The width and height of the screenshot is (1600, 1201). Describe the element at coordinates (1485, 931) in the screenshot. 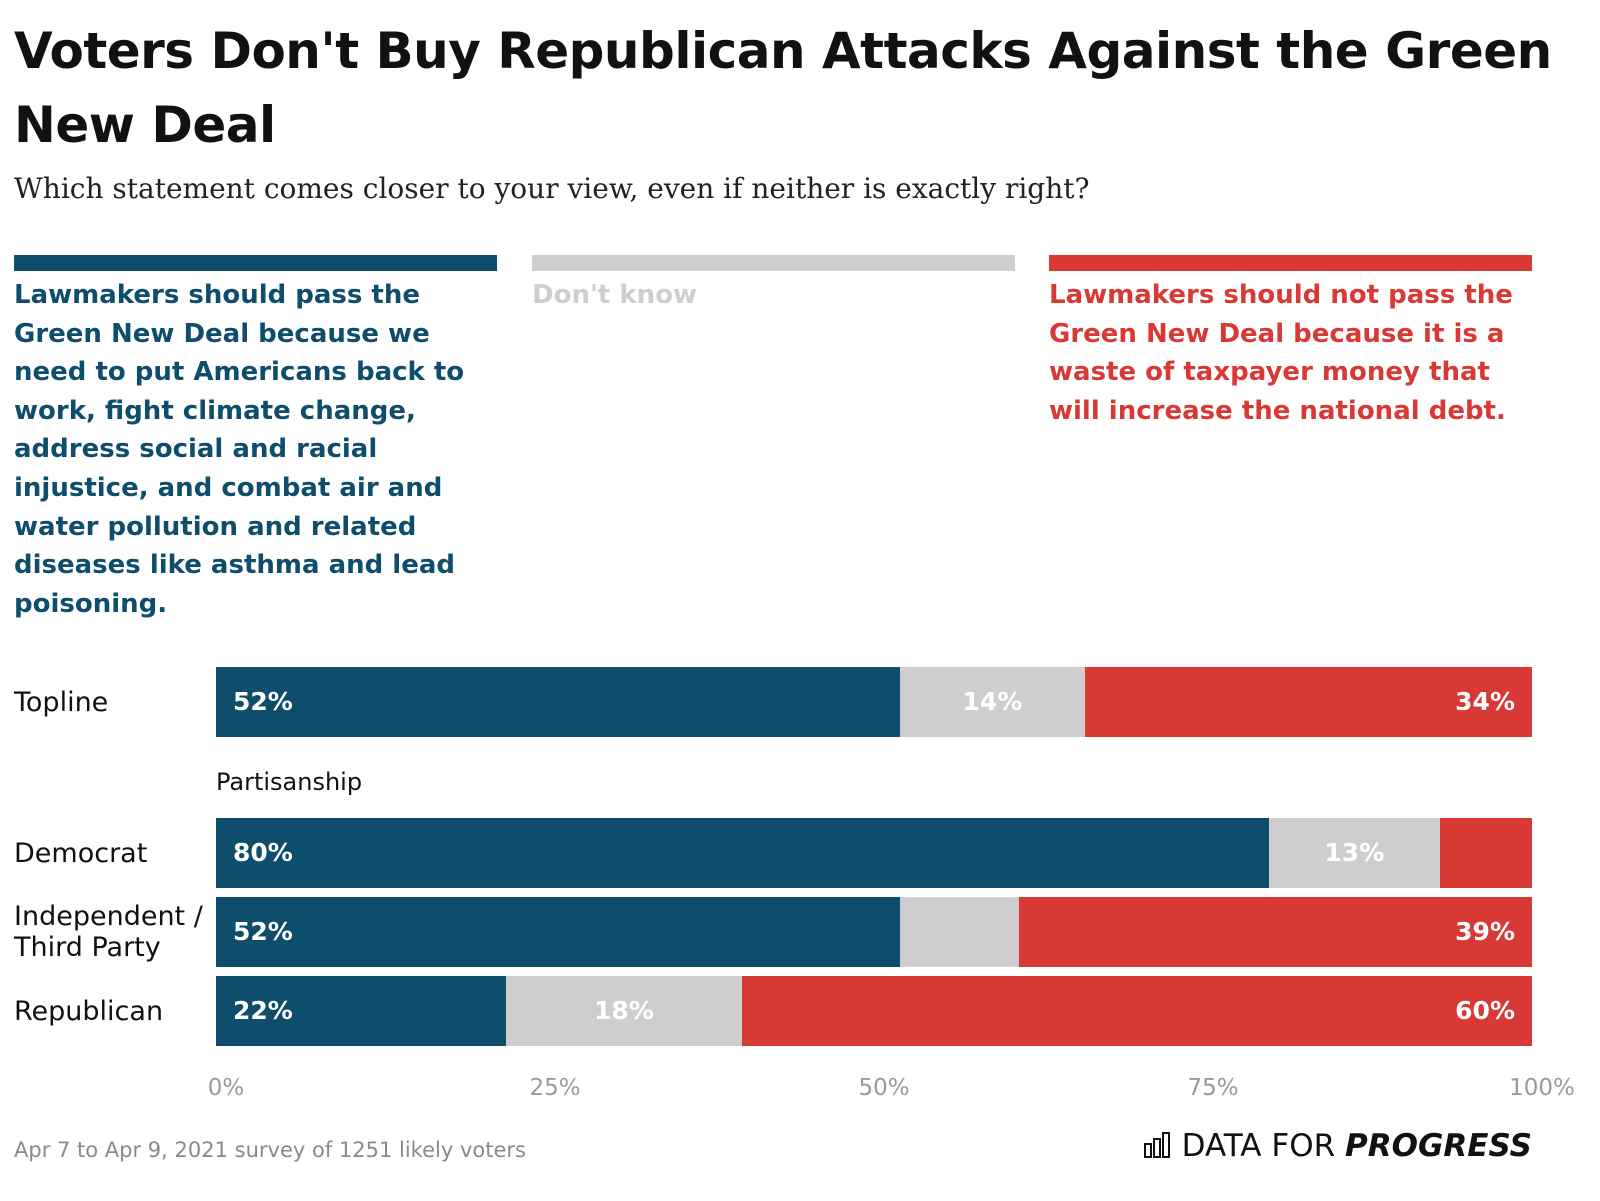

I see `value-label: 39%` at that location.